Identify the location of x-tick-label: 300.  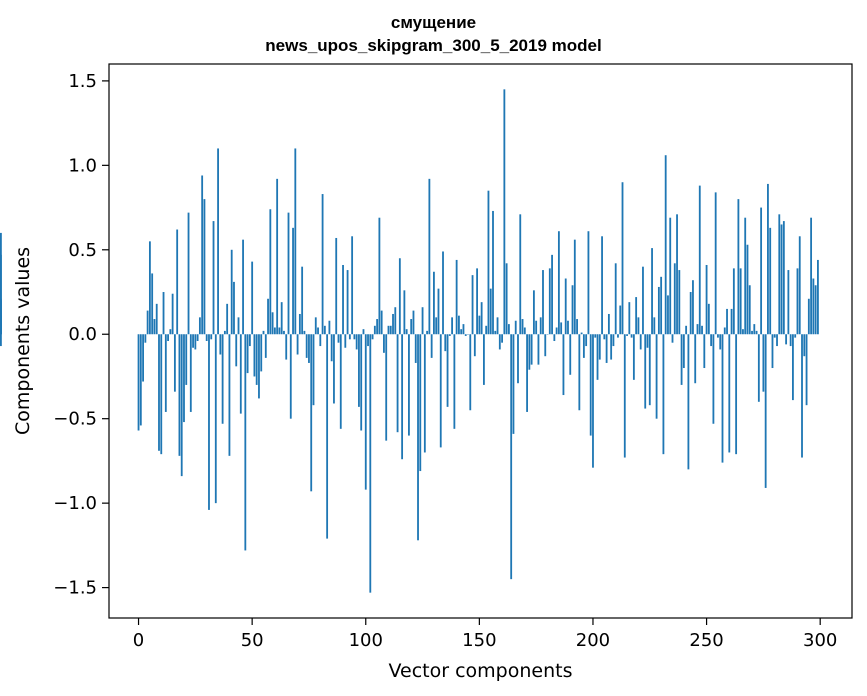
(820, 640).